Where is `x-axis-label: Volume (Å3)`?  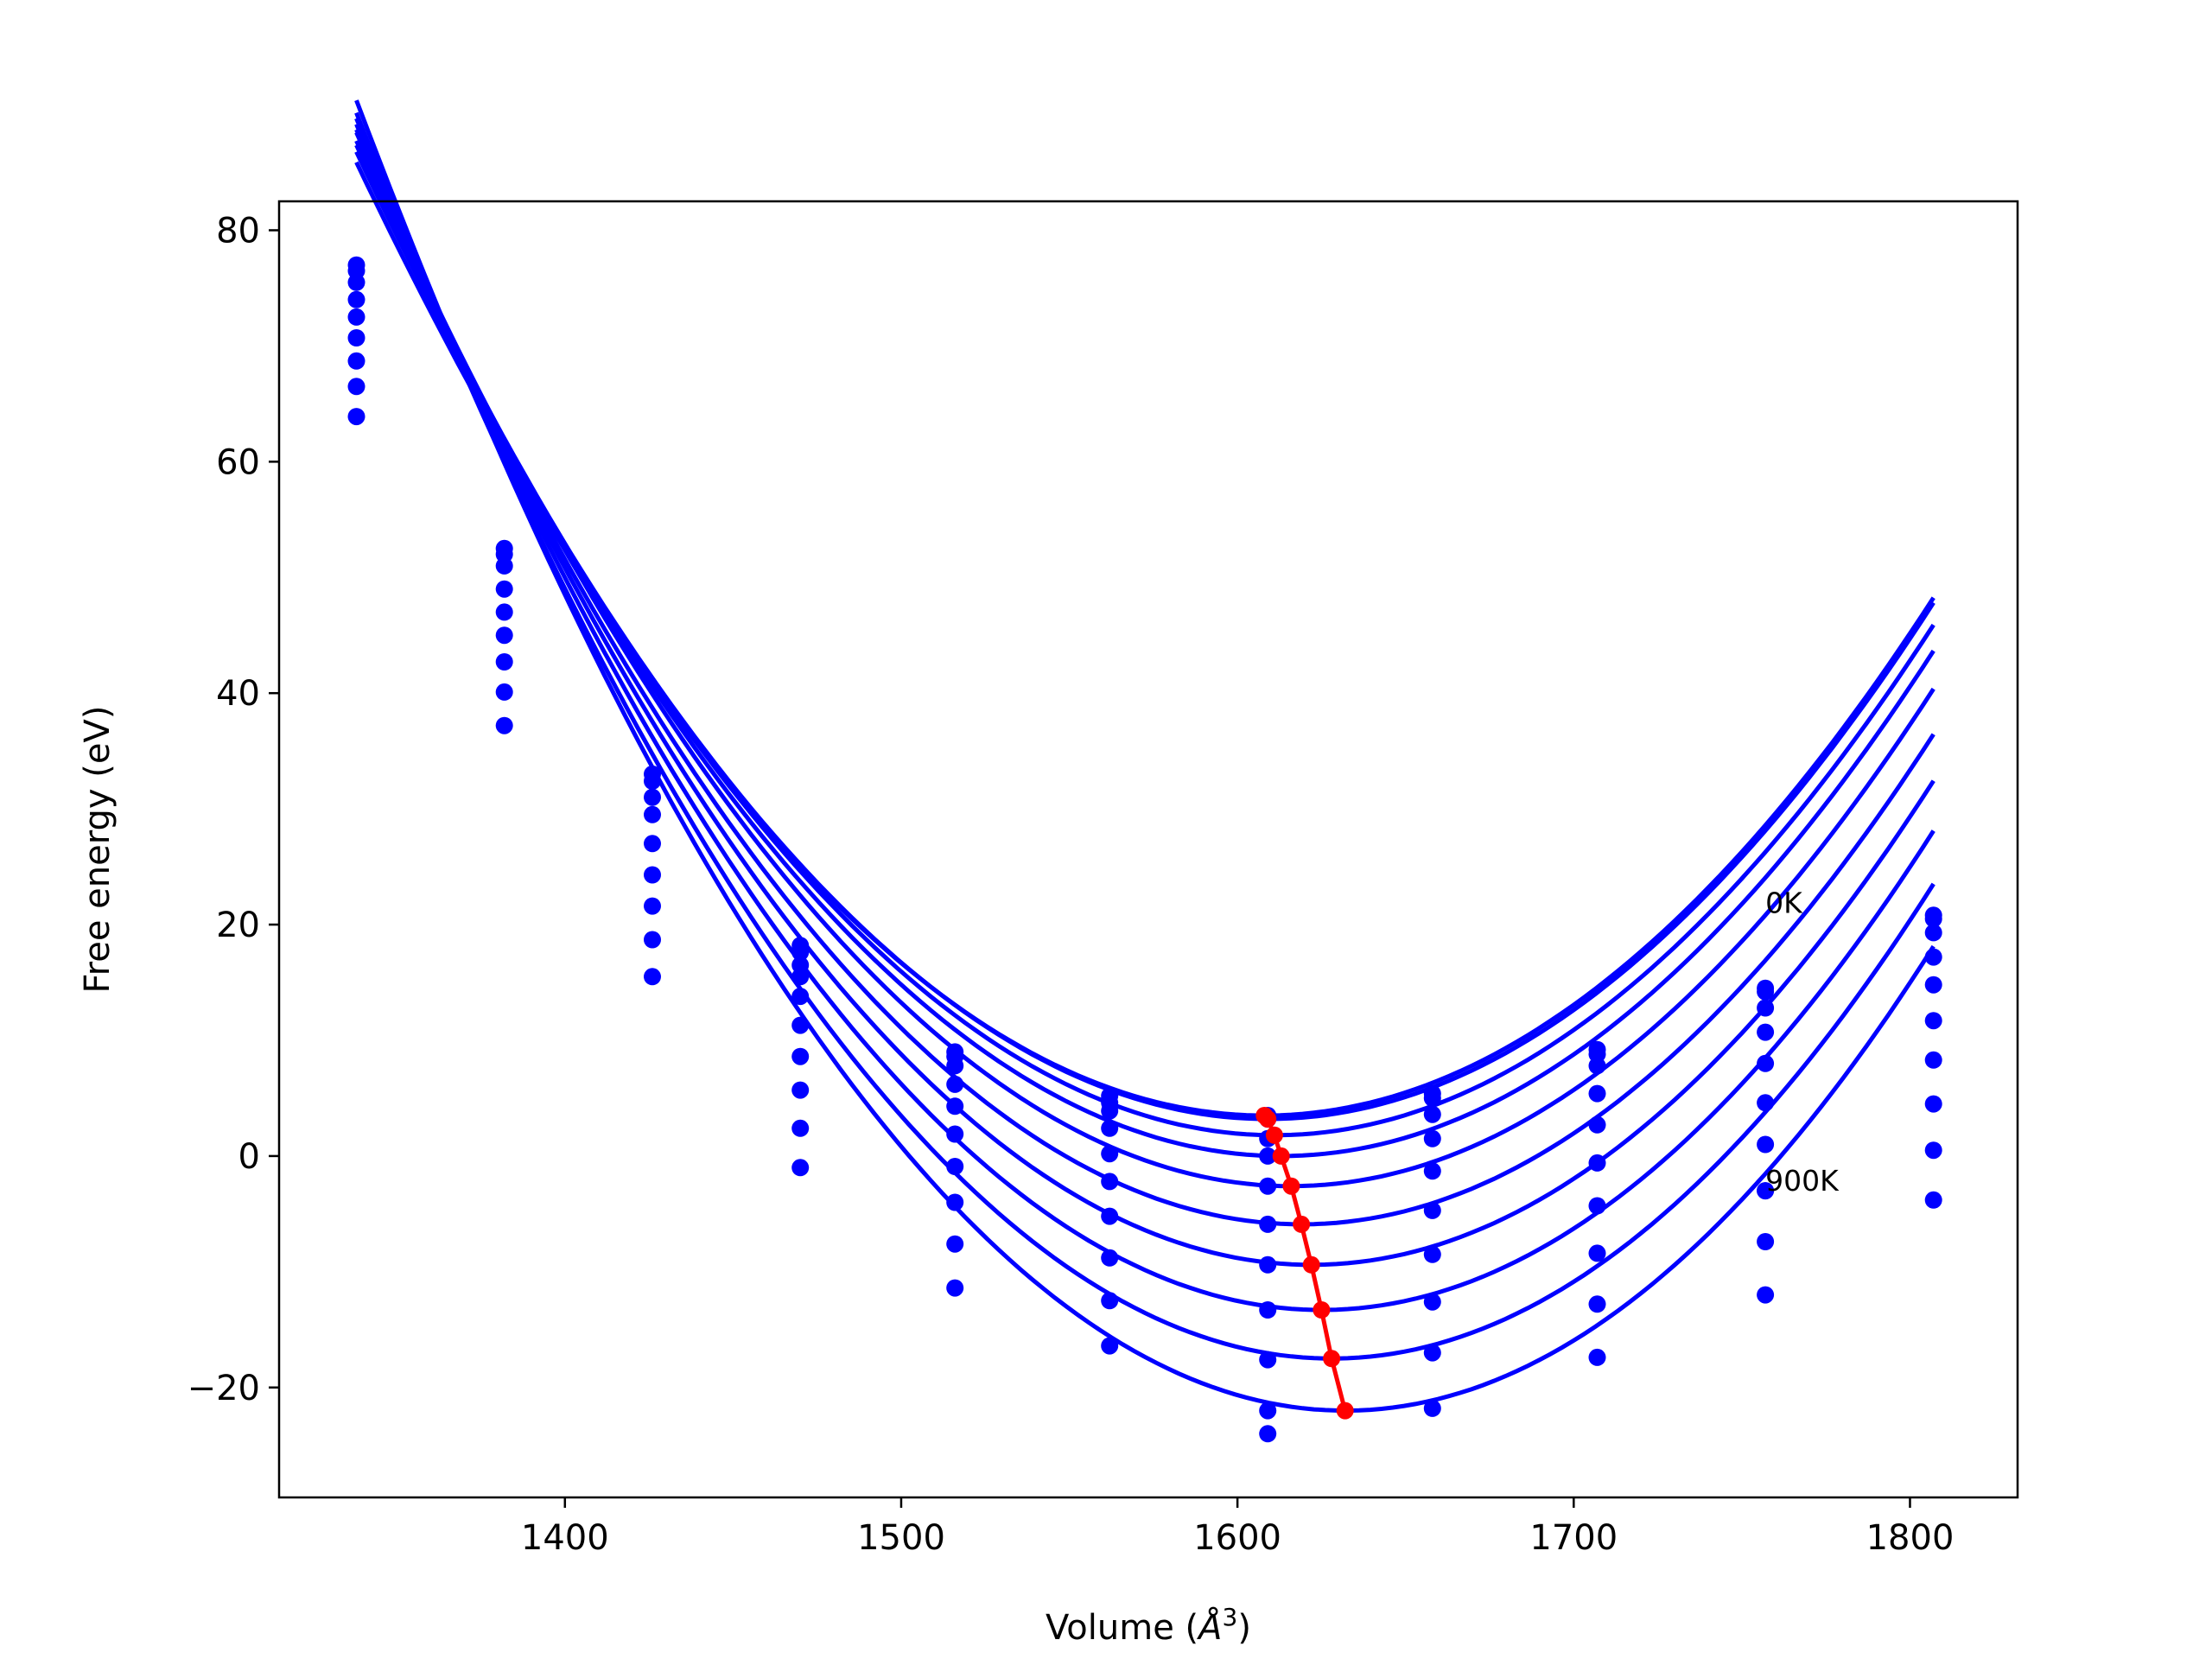 x-axis-label: Volume (Å3) is located at coordinates (1148, 1625).